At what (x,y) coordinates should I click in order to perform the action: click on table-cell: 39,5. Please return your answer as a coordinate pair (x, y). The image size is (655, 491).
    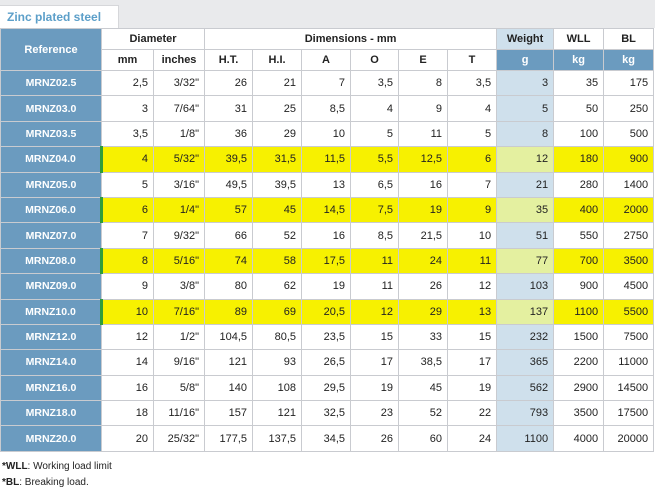
    Looking at the image, I should click on (229, 159).